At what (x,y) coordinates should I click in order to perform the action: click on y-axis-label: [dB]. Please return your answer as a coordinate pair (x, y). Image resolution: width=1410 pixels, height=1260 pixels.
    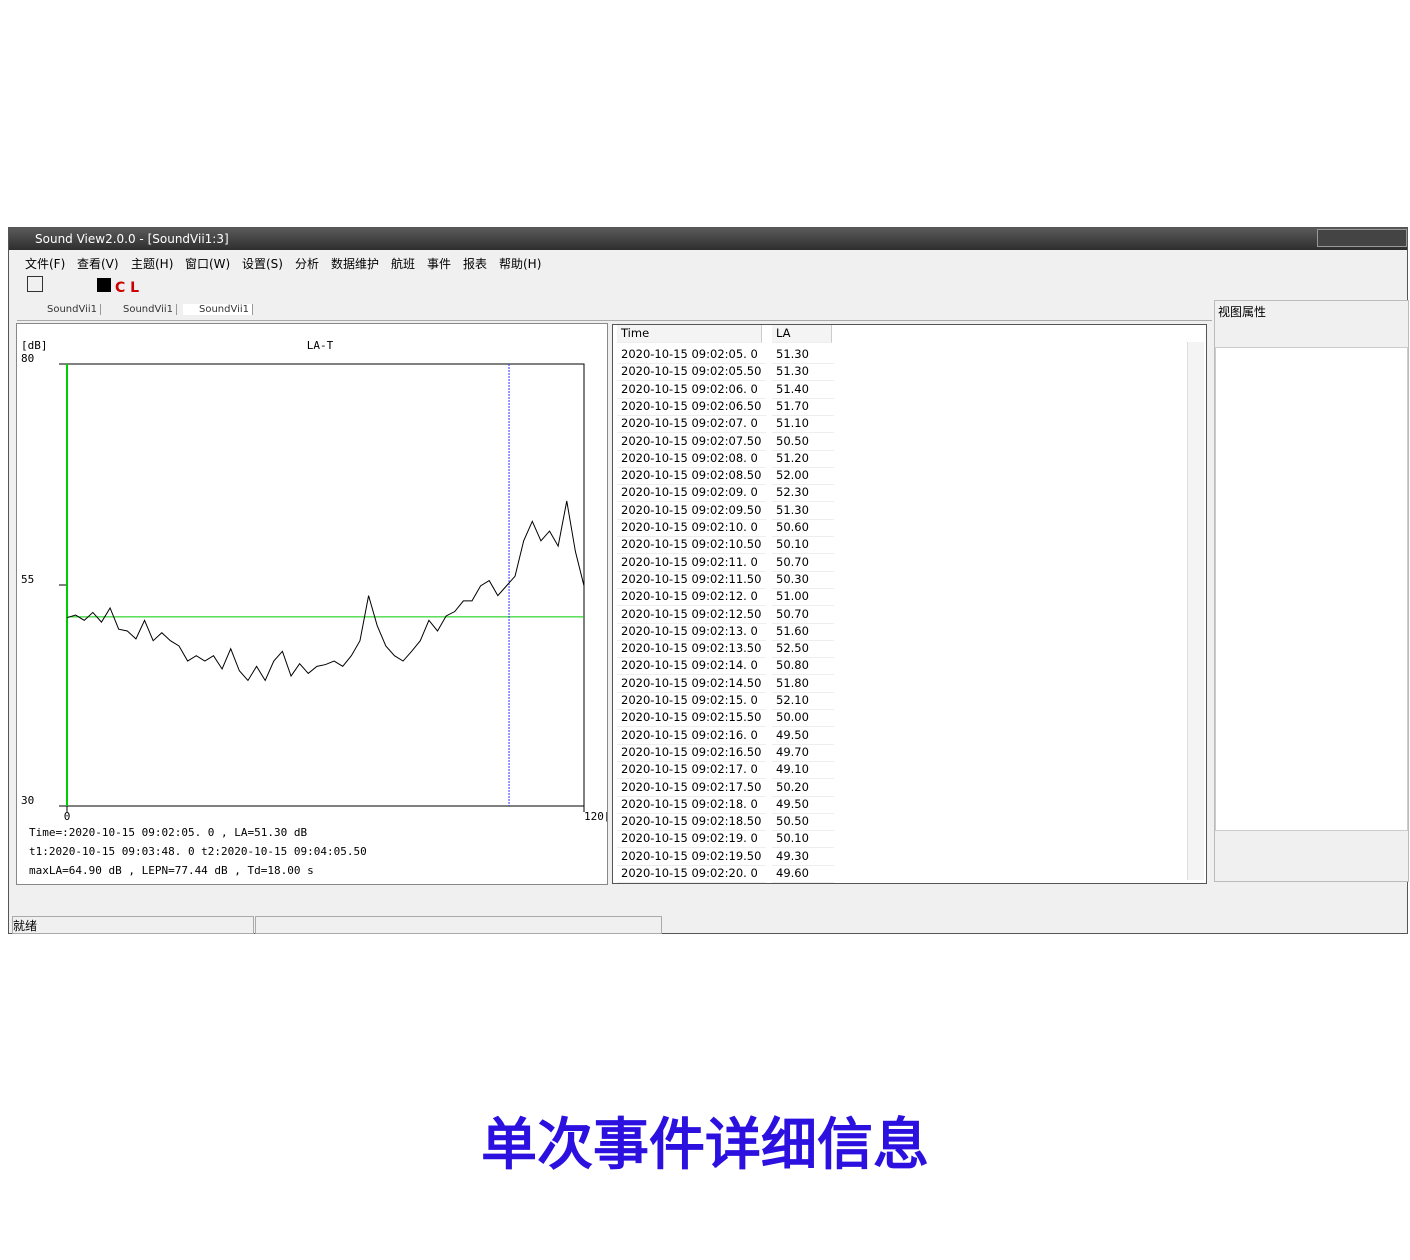
    Looking at the image, I should click on (34, 345).